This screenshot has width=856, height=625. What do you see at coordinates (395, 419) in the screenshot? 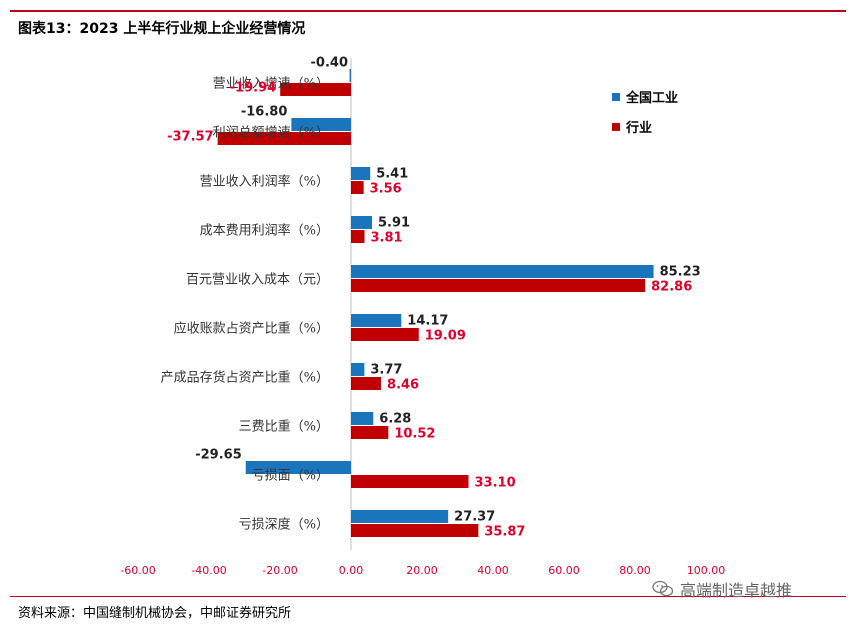
I see `value-label-national-industry-7: 6.28` at bounding box center [395, 419].